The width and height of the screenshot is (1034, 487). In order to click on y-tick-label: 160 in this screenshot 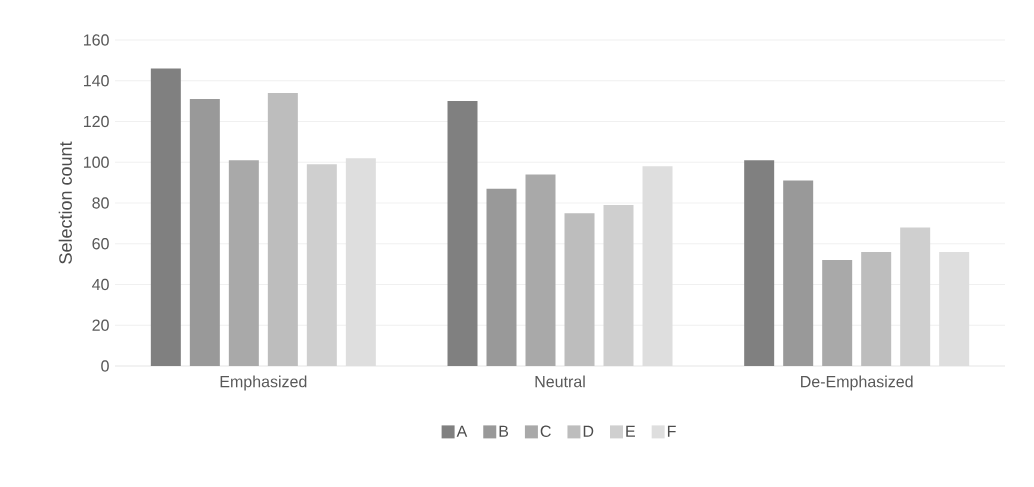, I will do `click(96, 40)`.